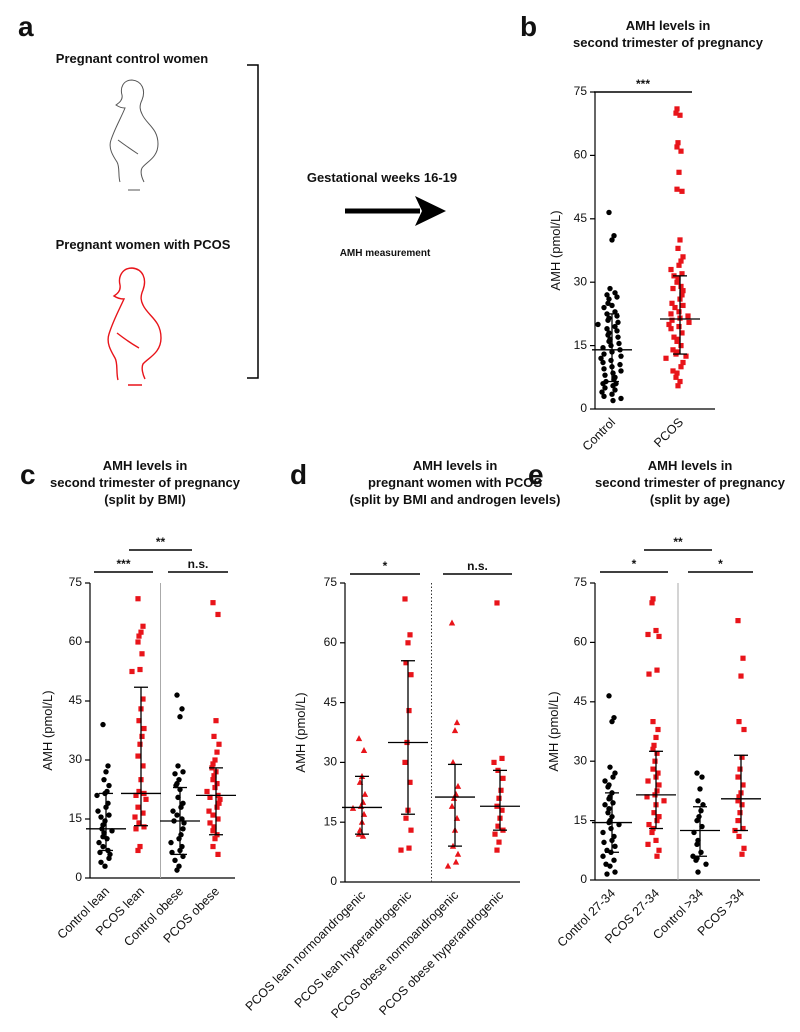  I want to click on measurement-label: AMH measurement, so click(385, 253).